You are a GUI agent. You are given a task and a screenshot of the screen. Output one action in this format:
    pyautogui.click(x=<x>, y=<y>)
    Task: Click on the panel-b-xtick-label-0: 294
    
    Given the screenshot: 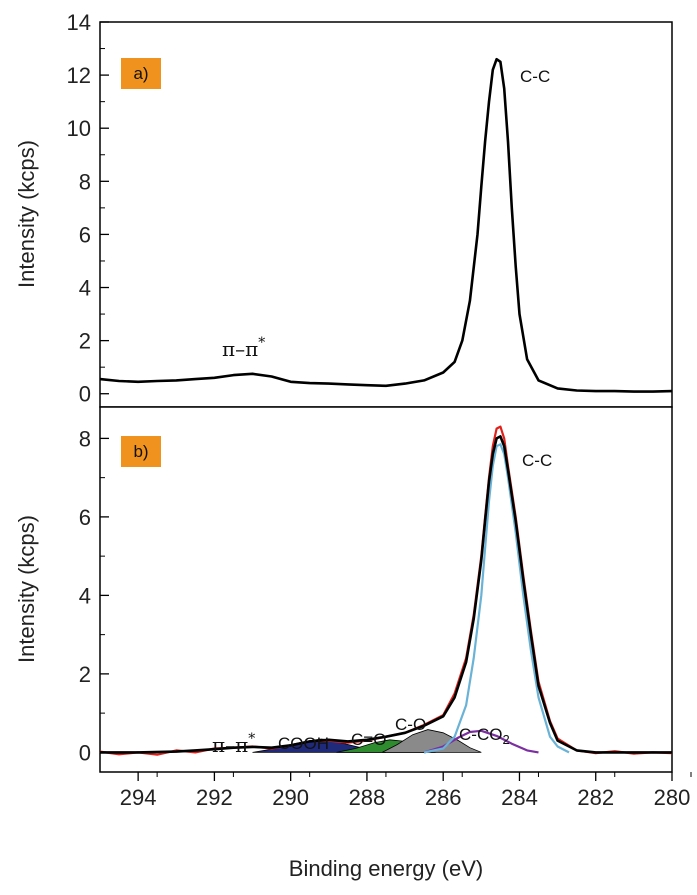 What is the action you would take?
    pyautogui.click(x=138, y=797)
    